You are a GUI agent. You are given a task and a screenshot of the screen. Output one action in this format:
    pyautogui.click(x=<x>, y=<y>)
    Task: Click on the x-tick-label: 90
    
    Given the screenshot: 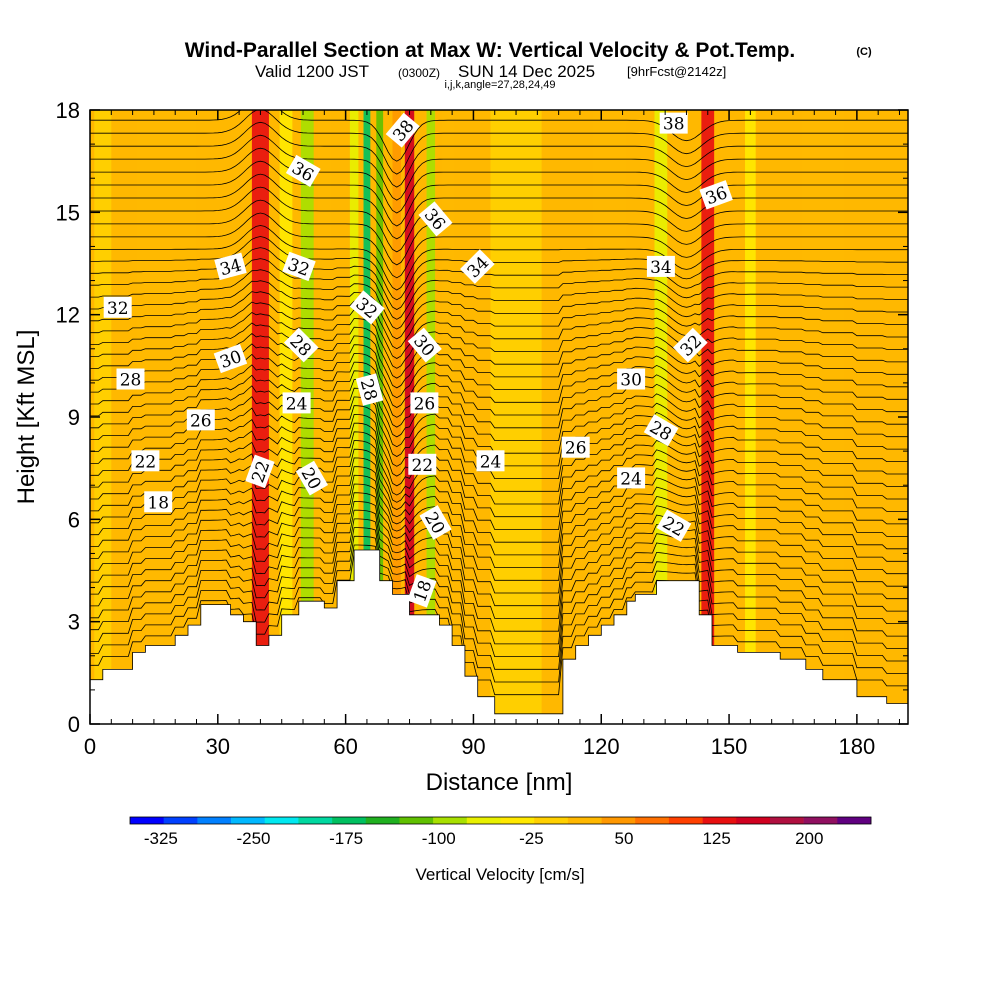 What is the action you would take?
    pyautogui.click(x=473, y=746)
    